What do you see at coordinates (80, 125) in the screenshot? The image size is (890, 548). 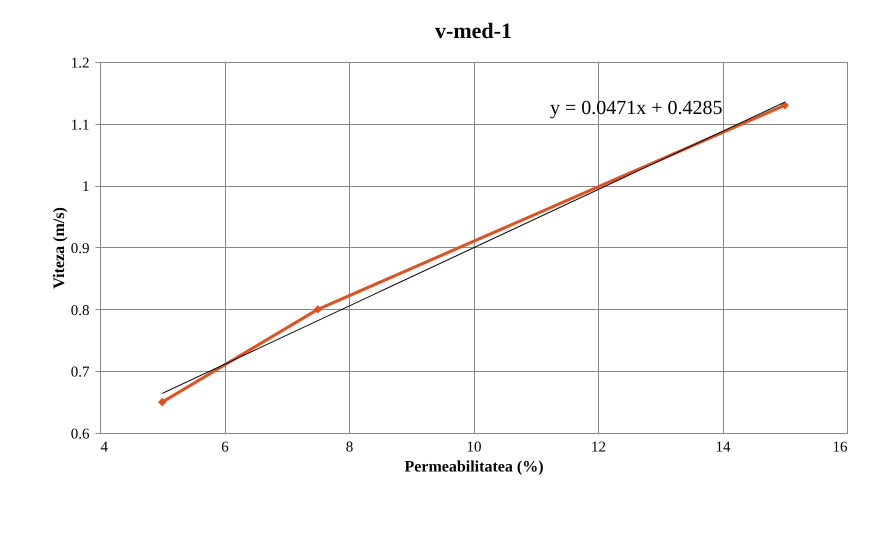 I see `y-tick-label: 1.1` at bounding box center [80, 125].